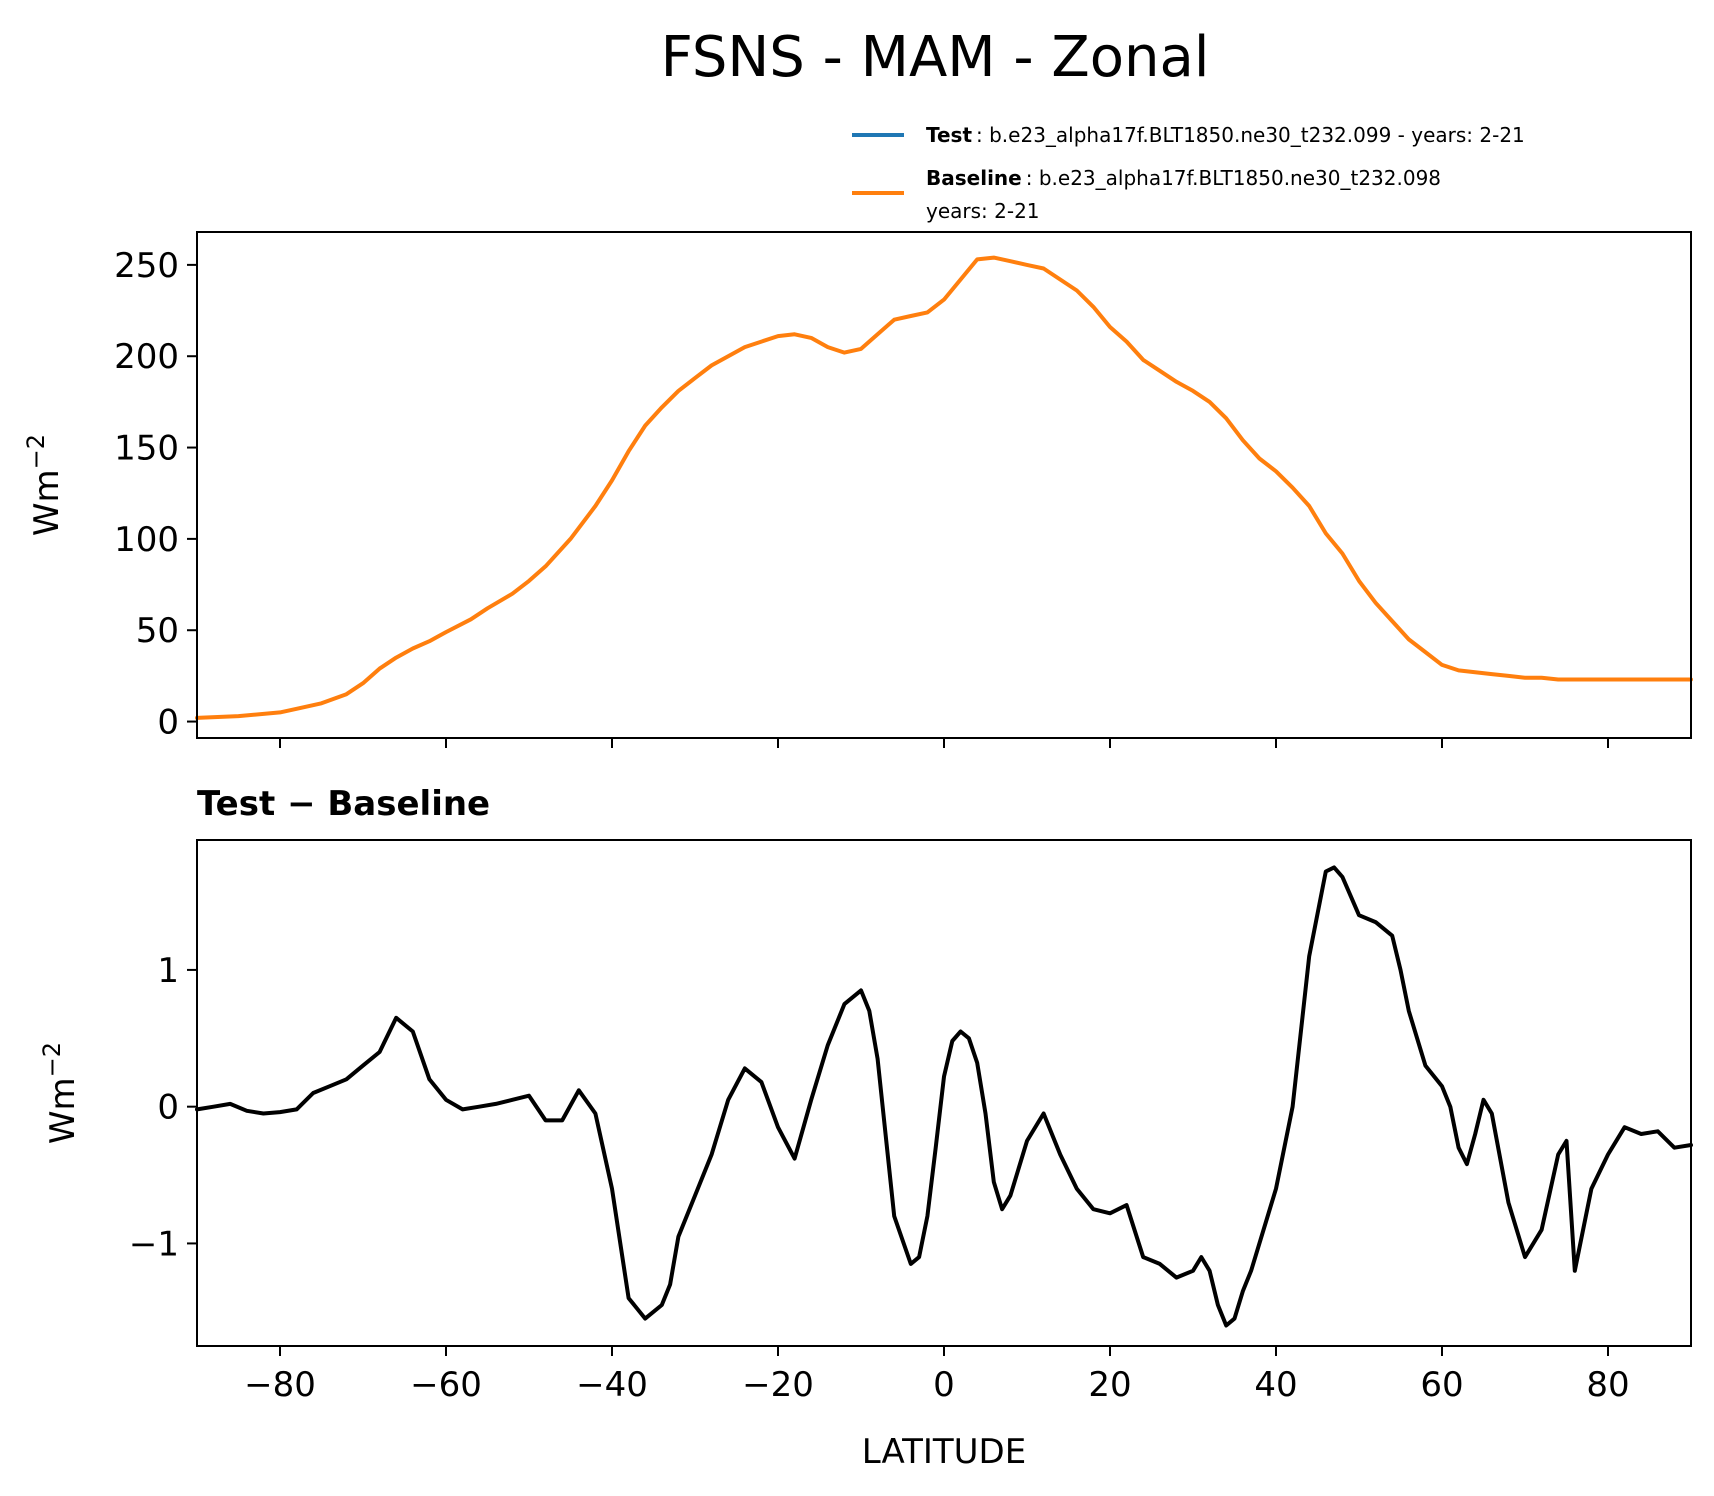 The height and width of the screenshot is (1496, 1714). I want to click on bottom-x-ticks: −80 −60 −40 −20 0 20 40 60 80, so click(937, 1375).